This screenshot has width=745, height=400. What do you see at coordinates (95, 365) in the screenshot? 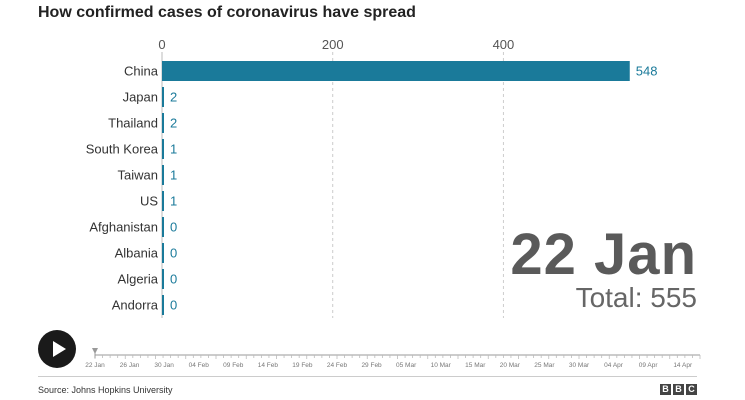
I see `timeline-label: 22 Jan` at bounding box center [95, 365].